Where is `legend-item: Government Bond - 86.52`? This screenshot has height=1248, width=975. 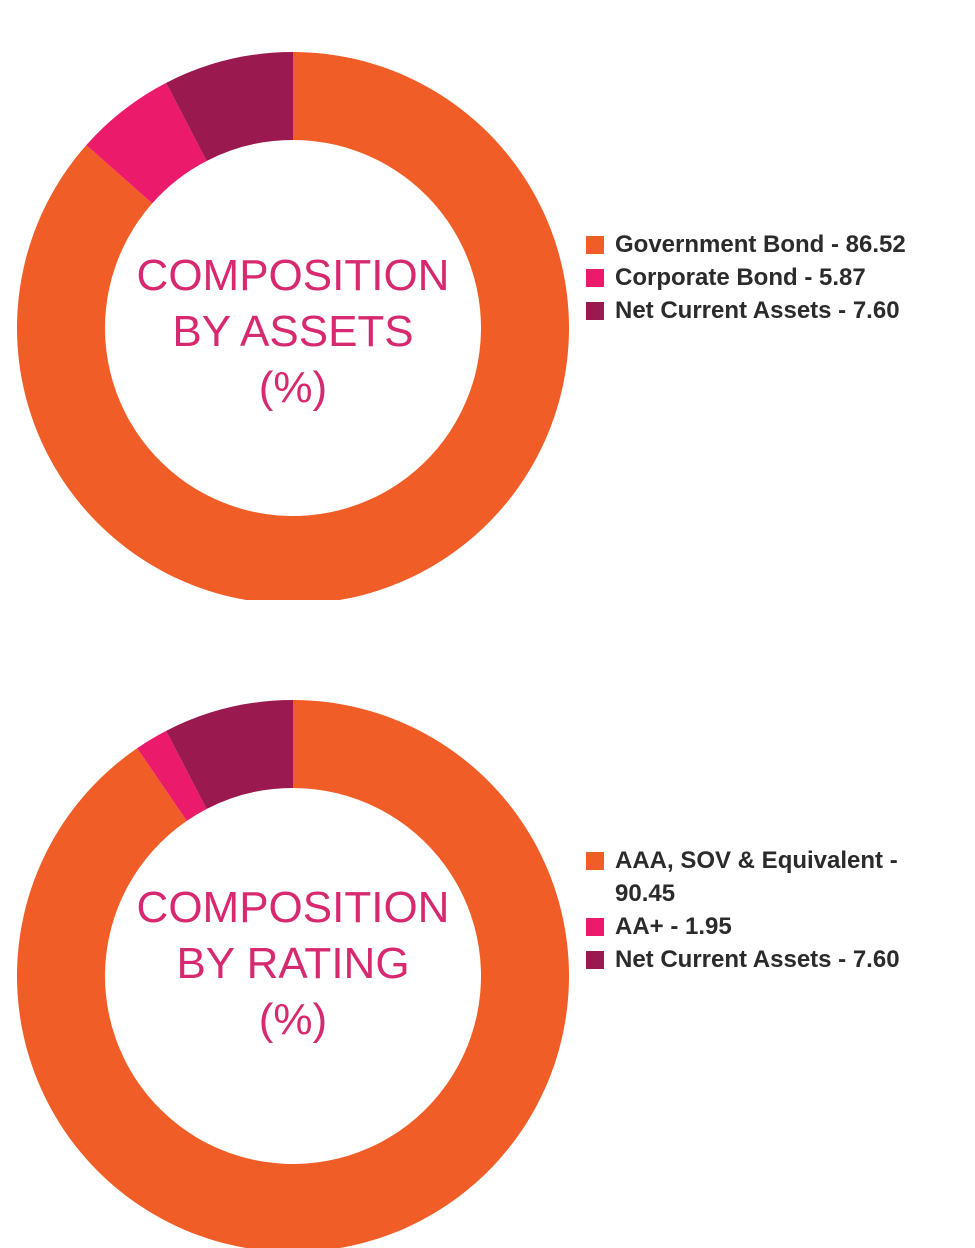 legend-item: Government Bond - 86.52 is located at coordinates (771, 244).